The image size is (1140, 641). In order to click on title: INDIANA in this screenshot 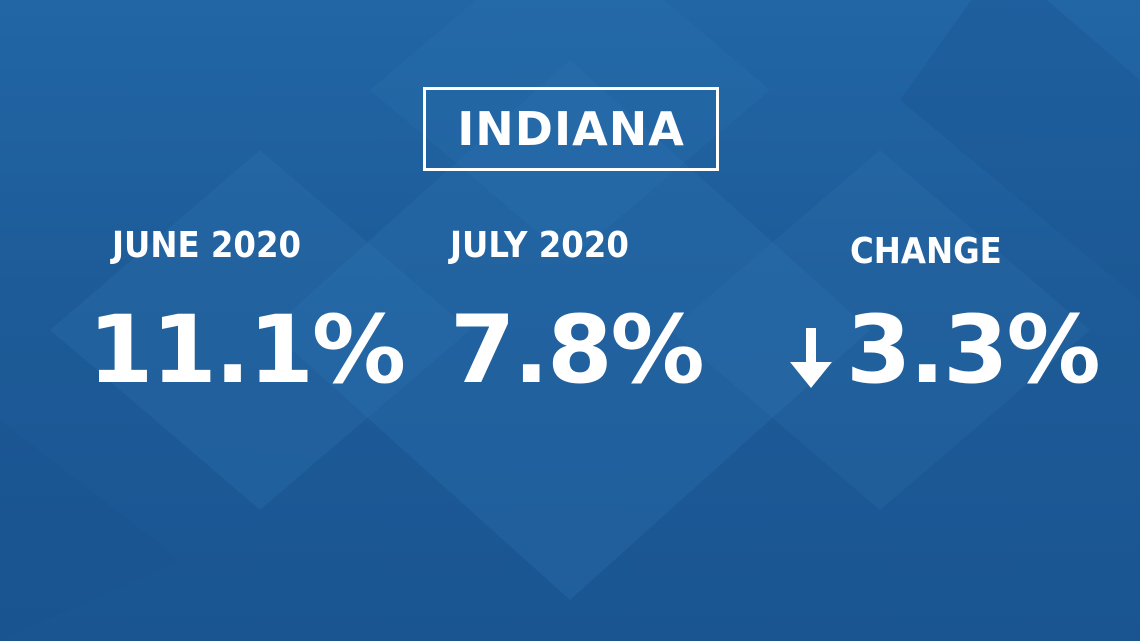, I will do `click(571, 129)`.